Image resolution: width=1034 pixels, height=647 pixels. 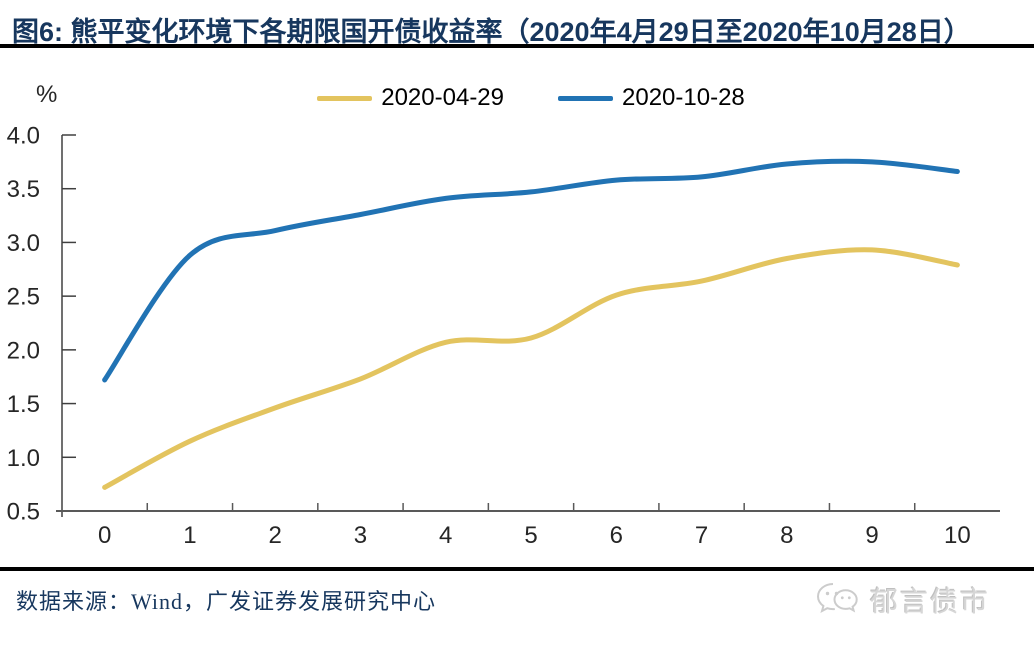 I want to click on legend-swatch-blue, so click(x=585, y=98).